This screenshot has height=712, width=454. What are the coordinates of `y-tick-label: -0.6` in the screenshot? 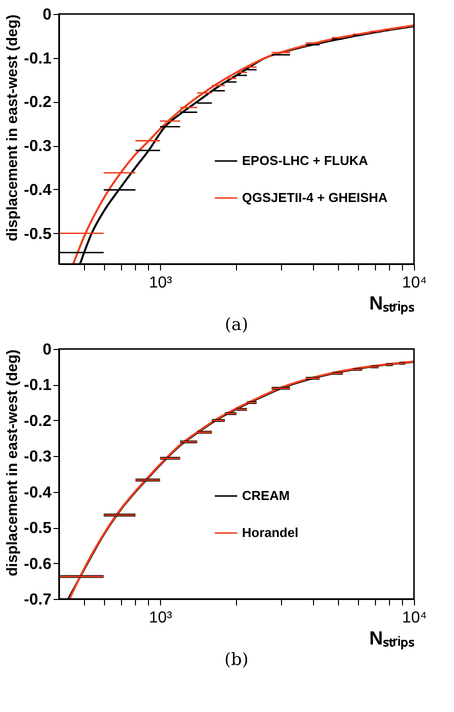 It's located at (38, 564).